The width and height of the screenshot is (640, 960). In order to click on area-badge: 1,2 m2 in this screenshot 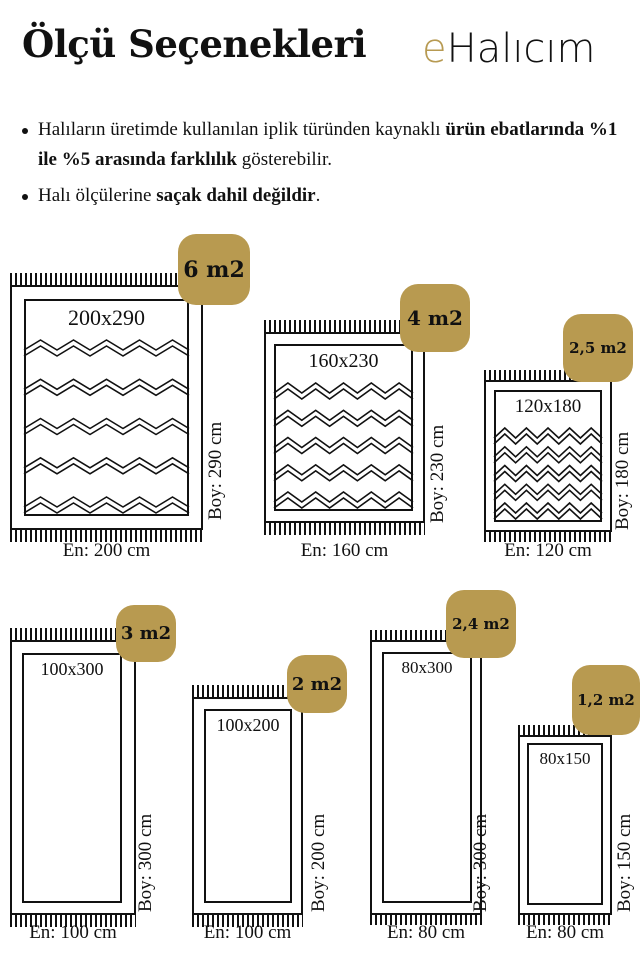, I will do `click(606, 700)`.